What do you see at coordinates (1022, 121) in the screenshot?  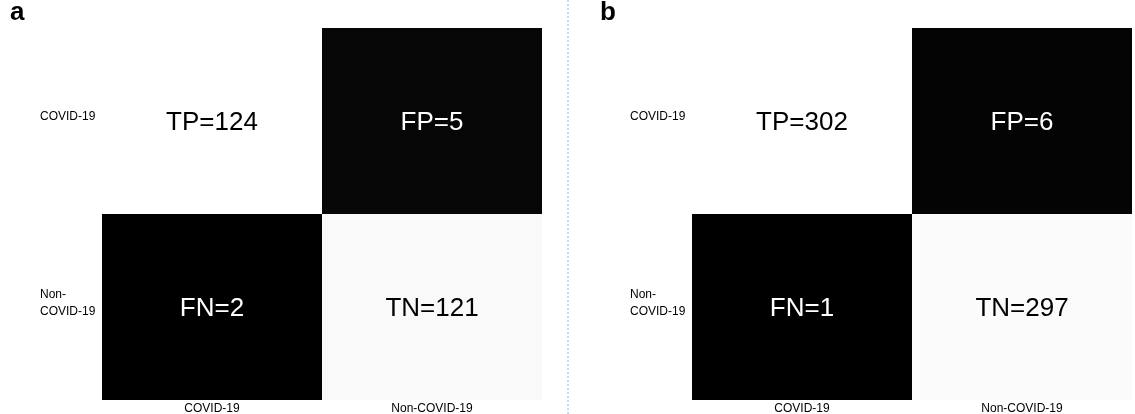 I see `data-label: FP=6` at bounding box center [1022, 121].